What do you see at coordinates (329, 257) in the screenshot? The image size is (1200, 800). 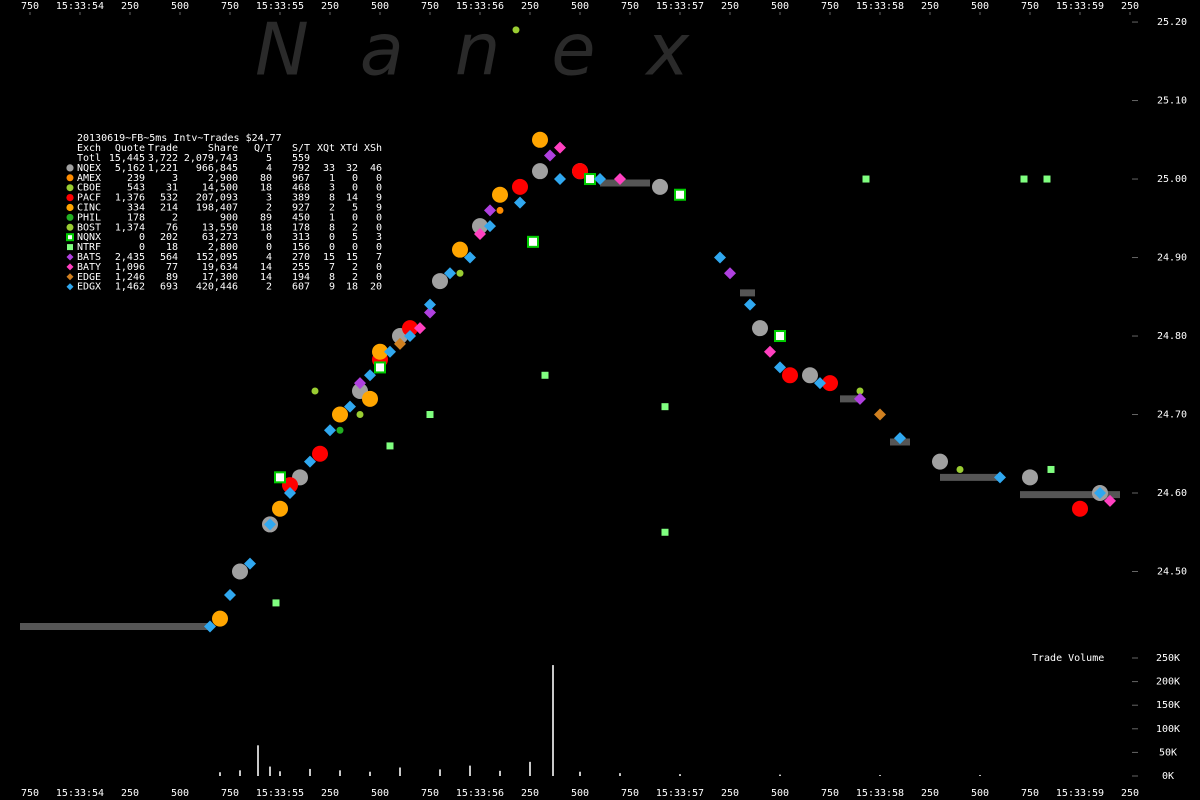 I see `table-cell: 15` at bounding box center [329, 257].